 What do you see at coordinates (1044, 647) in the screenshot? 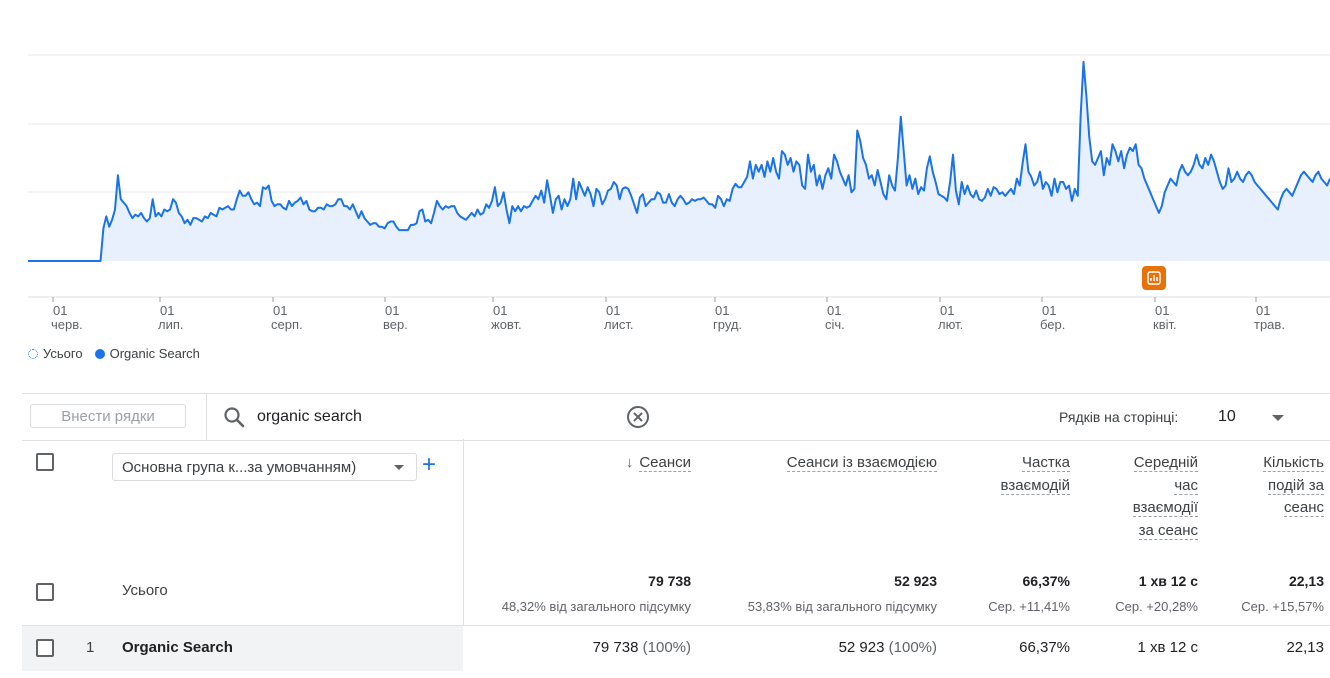
I see `row-engagement-rate: 66,37%` at bounding box center [1044, 647].